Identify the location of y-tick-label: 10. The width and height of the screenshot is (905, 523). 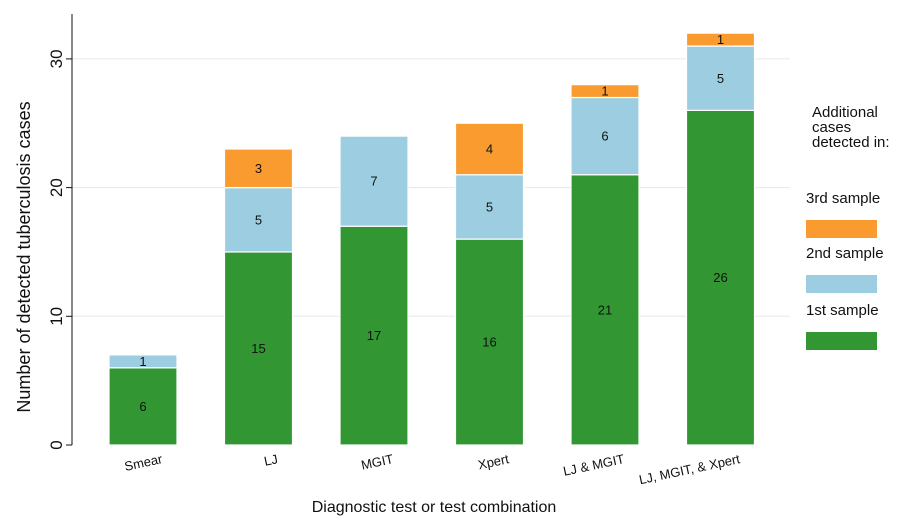
(56, 316).